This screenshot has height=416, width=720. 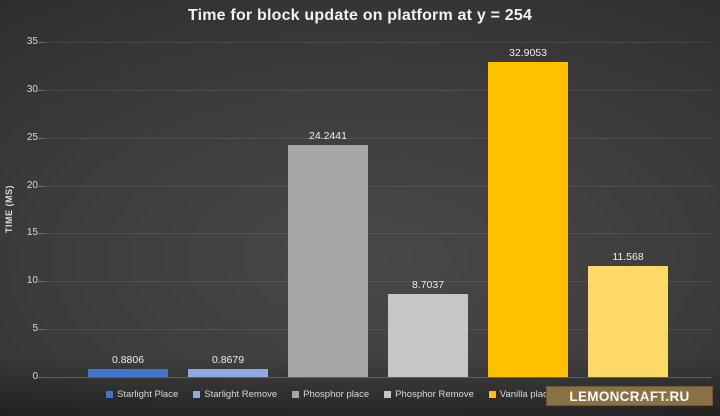 I want to click on legend-item: Phosphor place, so click(x=330, y=394).